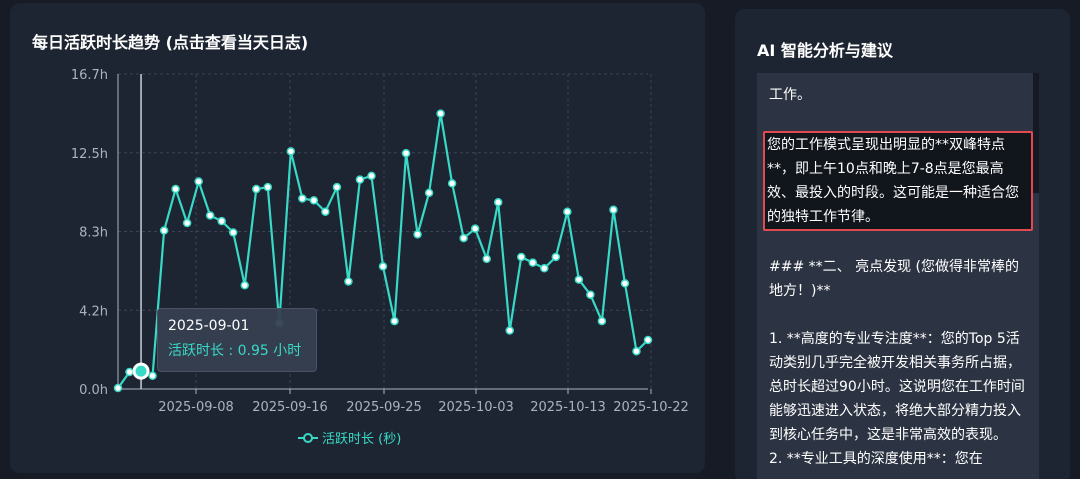 This screenshot has height=479, width=1080. What do you see at coordinates (894, 279) in the screenshot?
I see `analysis-heading: ### **二、 亮点发现 (您做得非常棒的地方！)**` at bounding box center [894, 279].